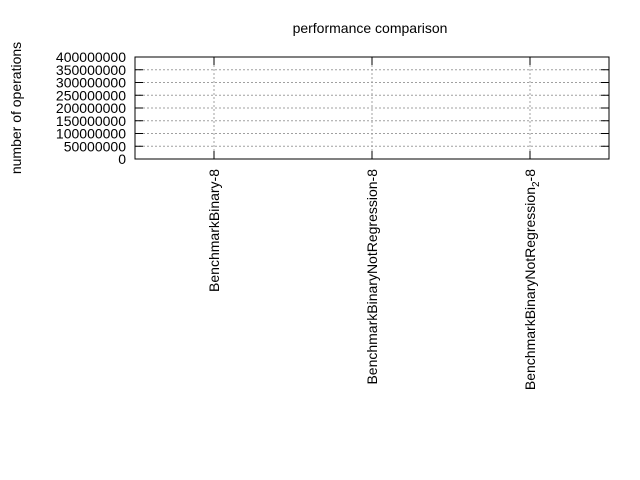 The height and width of the screenshot is (480, 640). Describe the element at coordinates (214, 230) in the screenshot. I see `x-tick-label: BenchmarkBinary-8` at that location.